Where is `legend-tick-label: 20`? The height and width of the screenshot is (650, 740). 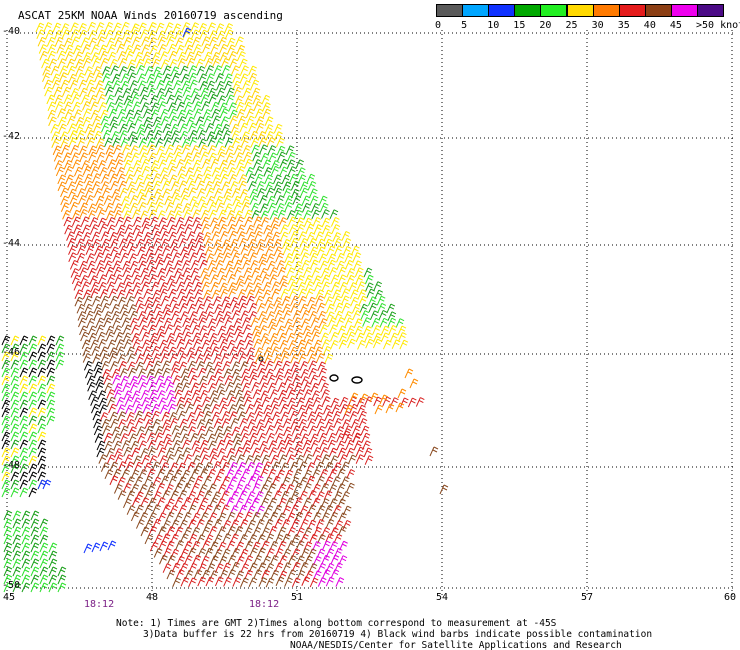 legend-tick-label: 20 is located at coordinates (545, 25).